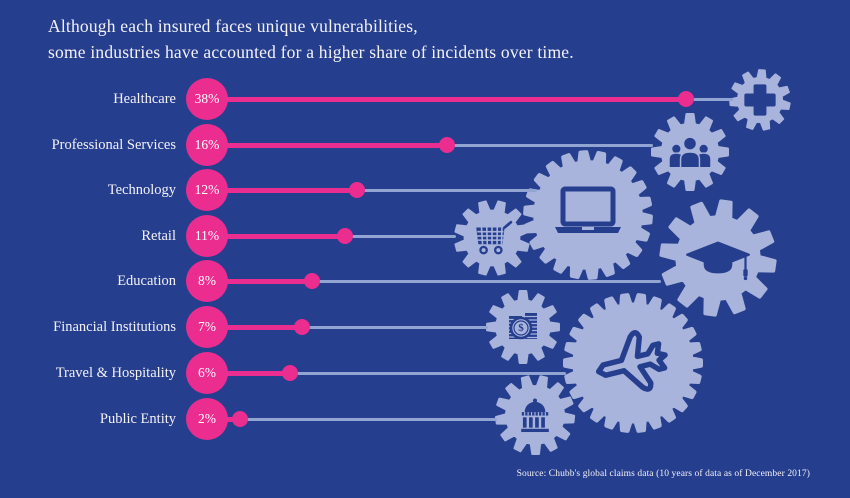  I want to click on gear-retail, so click(492, 238).